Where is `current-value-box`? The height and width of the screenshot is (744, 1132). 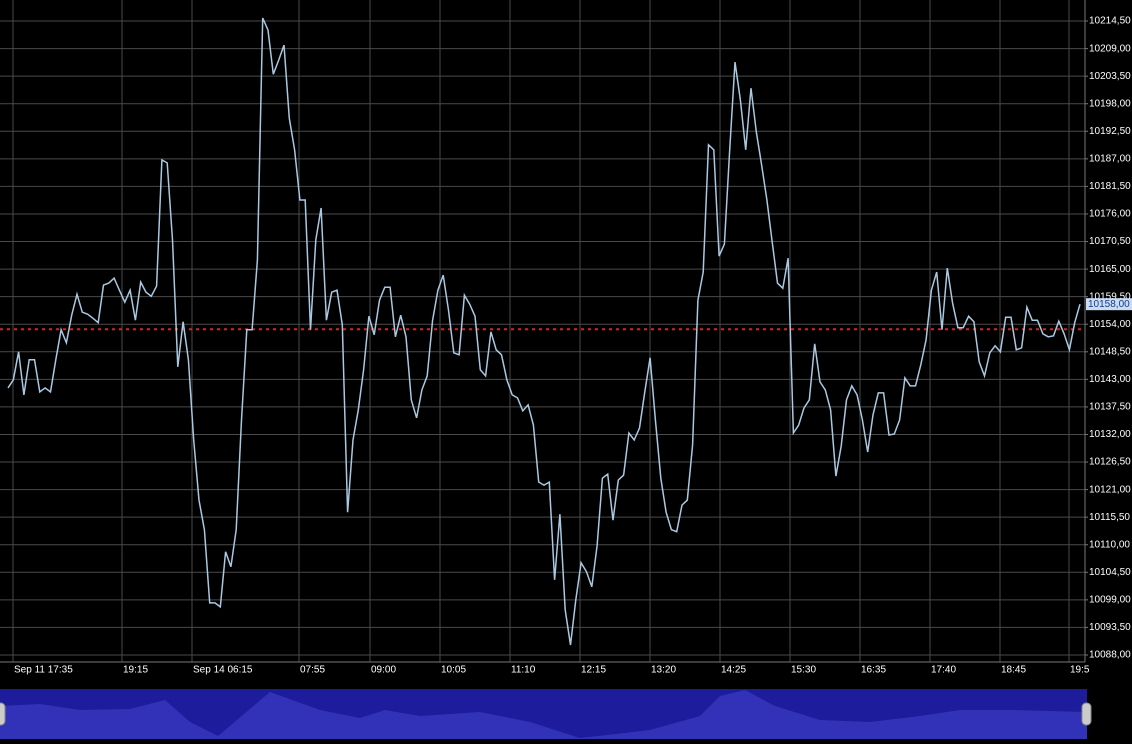
current-value-box is located at coordinates (1109, 304).